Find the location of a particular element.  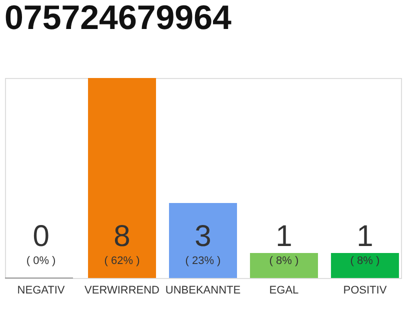

data-label: 0 is located at coordinates (41, 236).